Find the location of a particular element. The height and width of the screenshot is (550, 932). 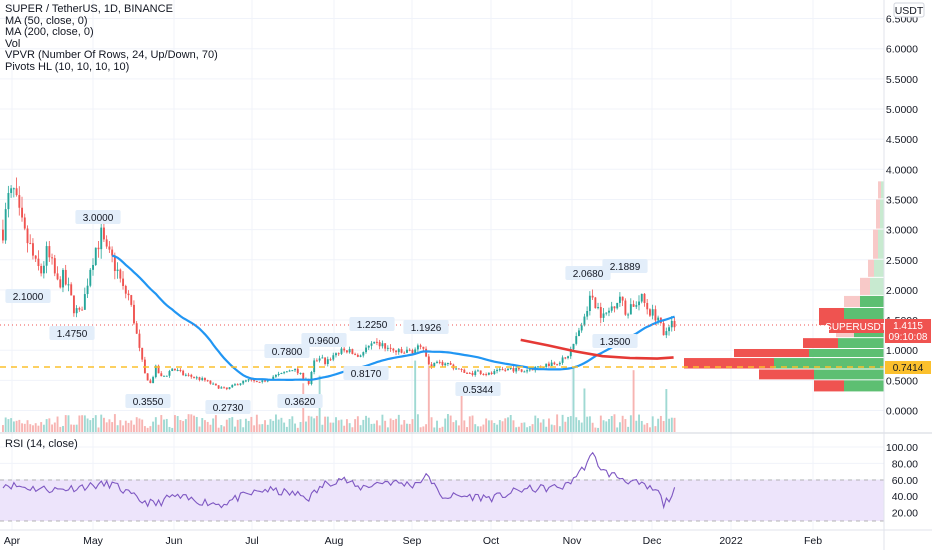

legend-vpvr: VPVR (Number Of Rows, 24, Up/Down, 70) is located at coordinates (111, 55).